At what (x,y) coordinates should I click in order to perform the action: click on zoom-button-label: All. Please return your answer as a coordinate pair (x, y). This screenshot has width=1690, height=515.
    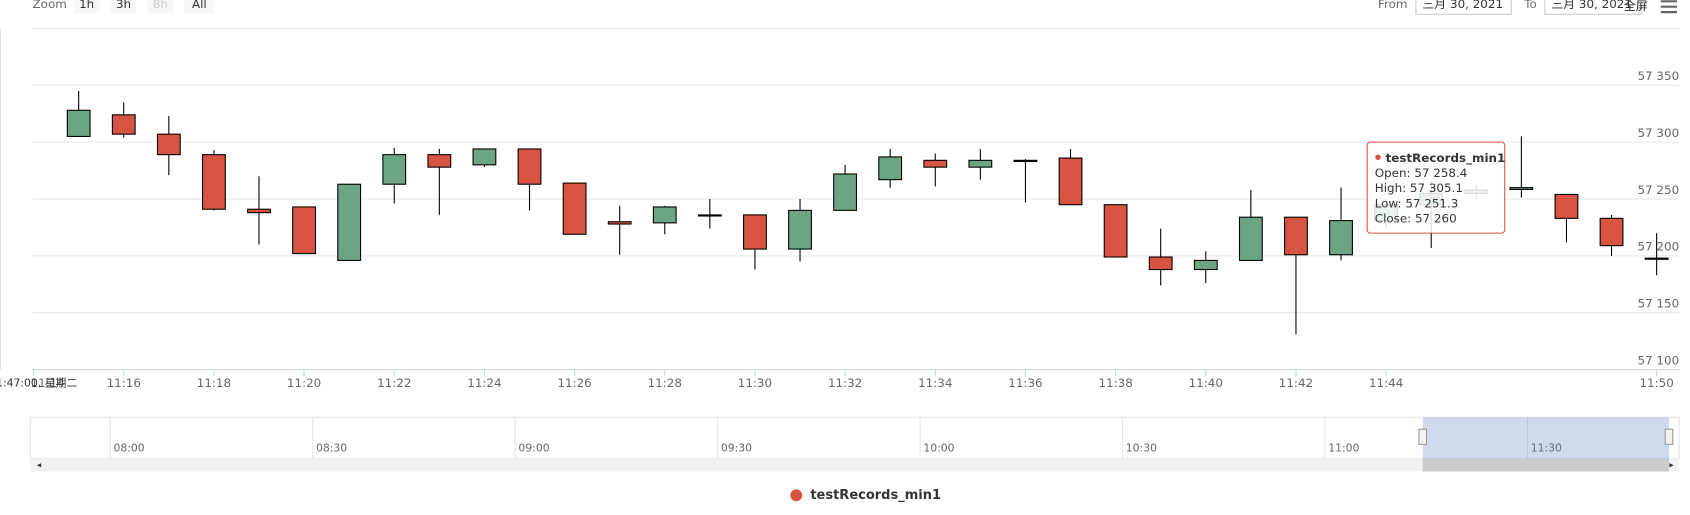
    Looking at the image, I should click on (199, 5).